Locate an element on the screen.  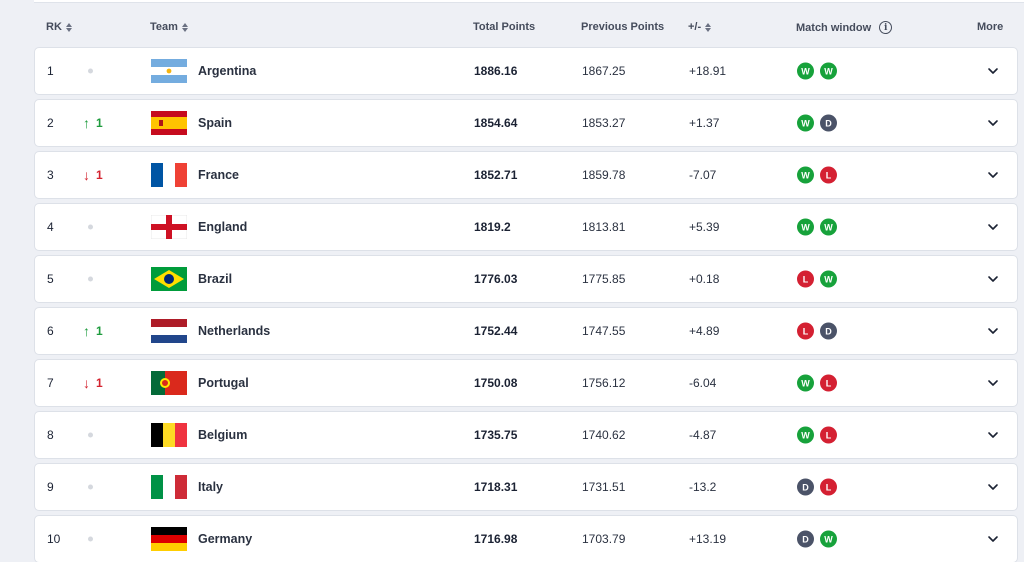
rank-number: 3 is located at coordinates (50, 175).